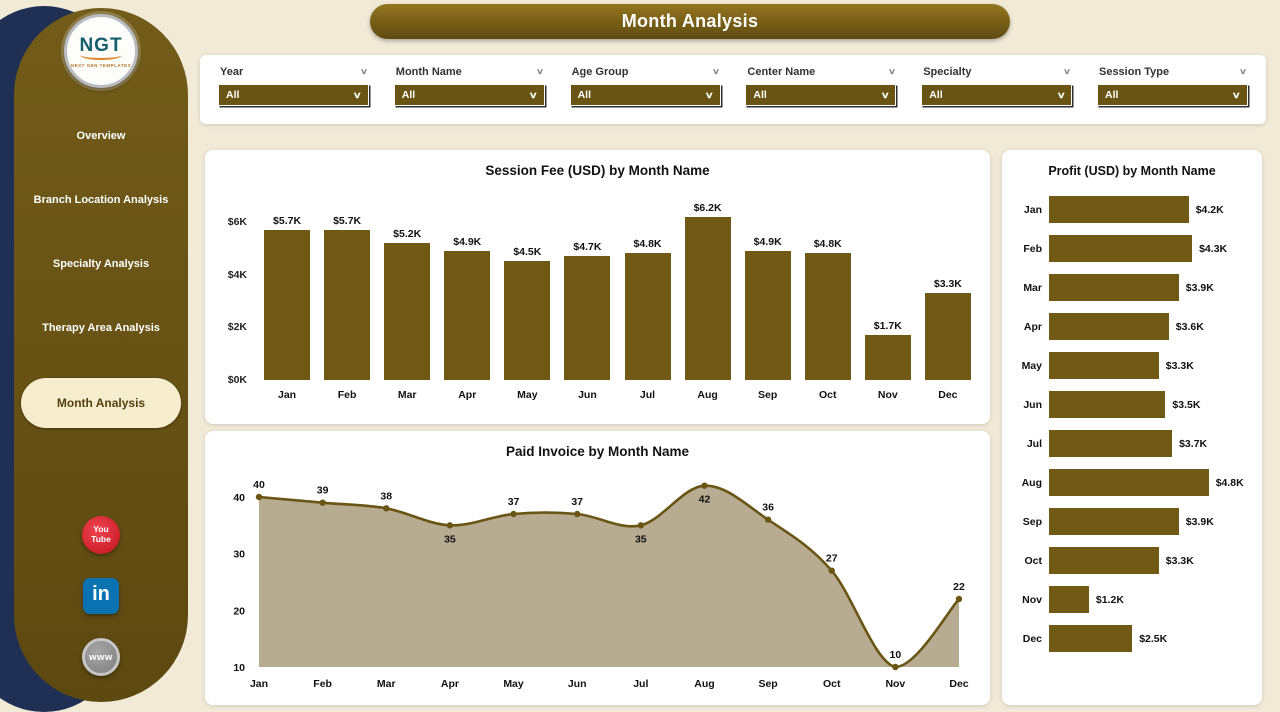  I want to click on filter-center-name: Center Name ∨ All ∨, so click(821, 95).